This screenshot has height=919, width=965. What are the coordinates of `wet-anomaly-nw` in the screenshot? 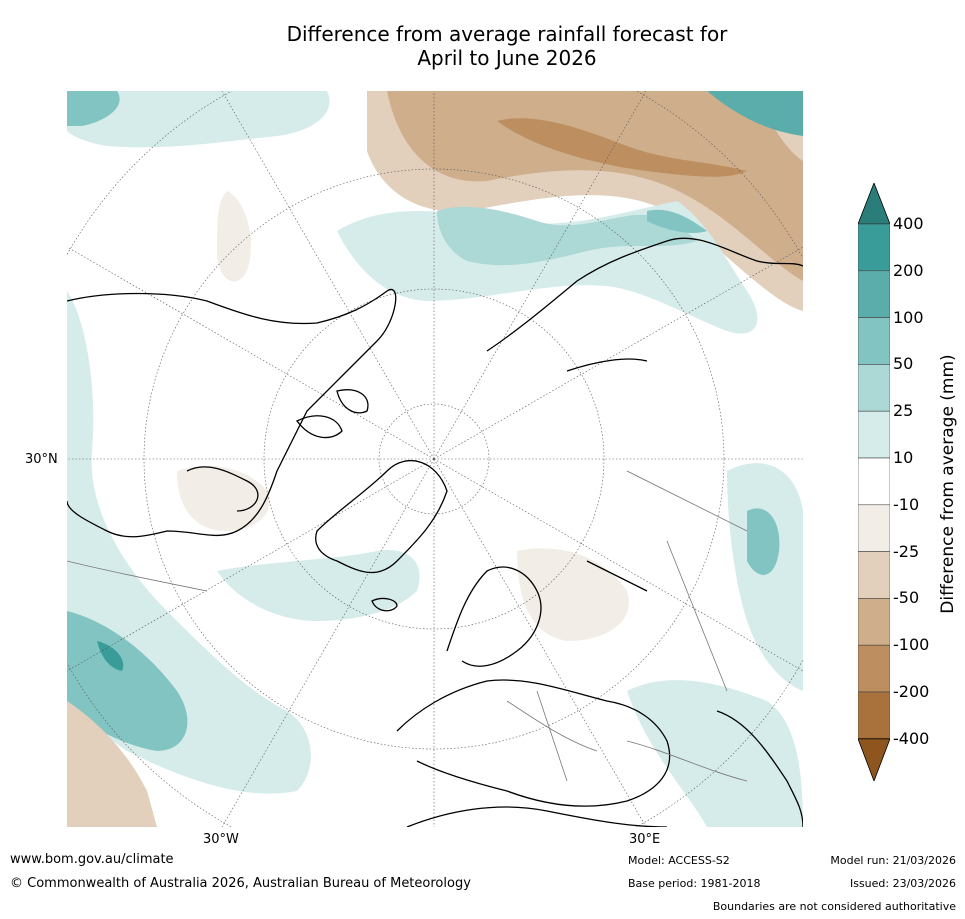 It's located at (198, 119).